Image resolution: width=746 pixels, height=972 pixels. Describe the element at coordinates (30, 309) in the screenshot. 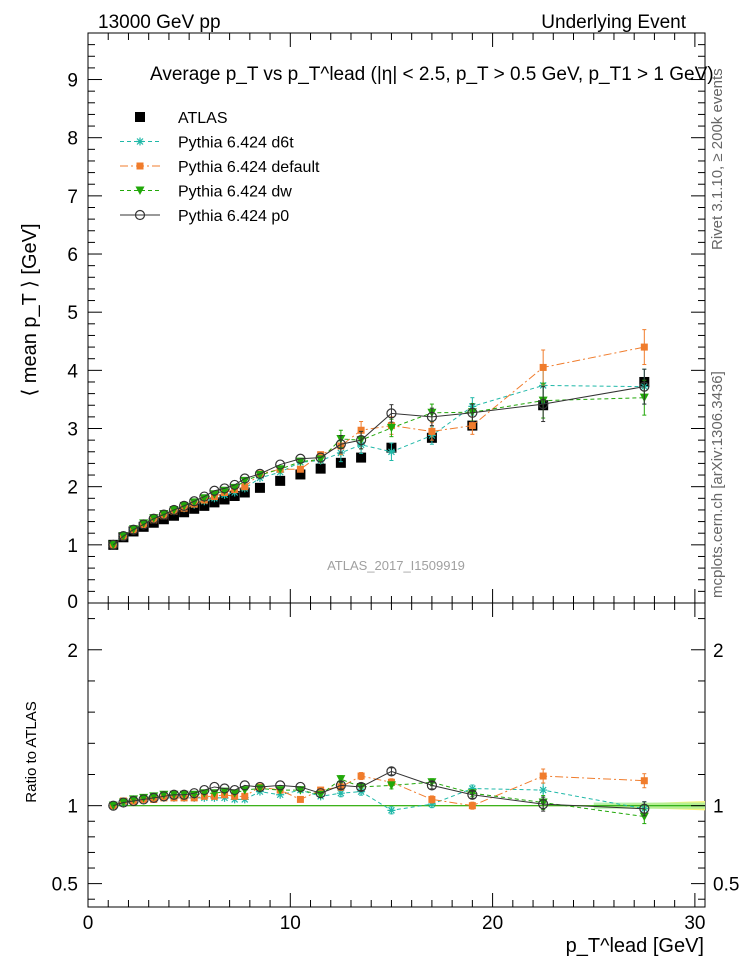

I see `main-y-axis-label: ⟨ mean p_T ⟩ [GeV]` at that location.